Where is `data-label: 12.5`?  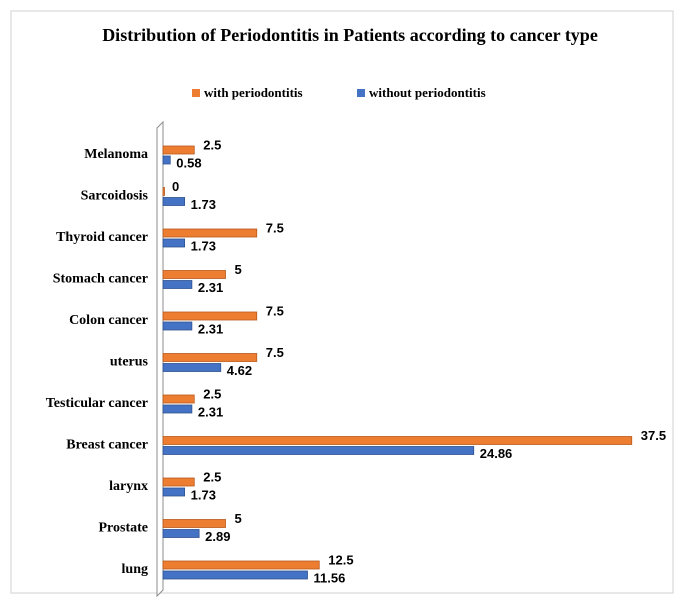 data-label: 12.5 is located at coordinates (340, 559).